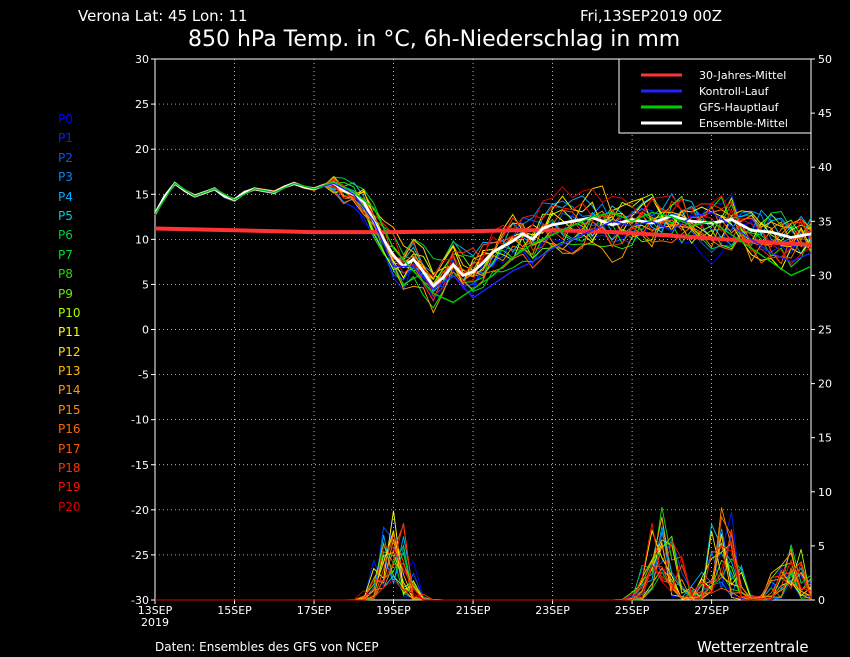 The height and width of the screenshot is (657, 850). Describe the element at coordinates (821, 600) in the screenshot. I see `y2-tick-label: 0` at that location.